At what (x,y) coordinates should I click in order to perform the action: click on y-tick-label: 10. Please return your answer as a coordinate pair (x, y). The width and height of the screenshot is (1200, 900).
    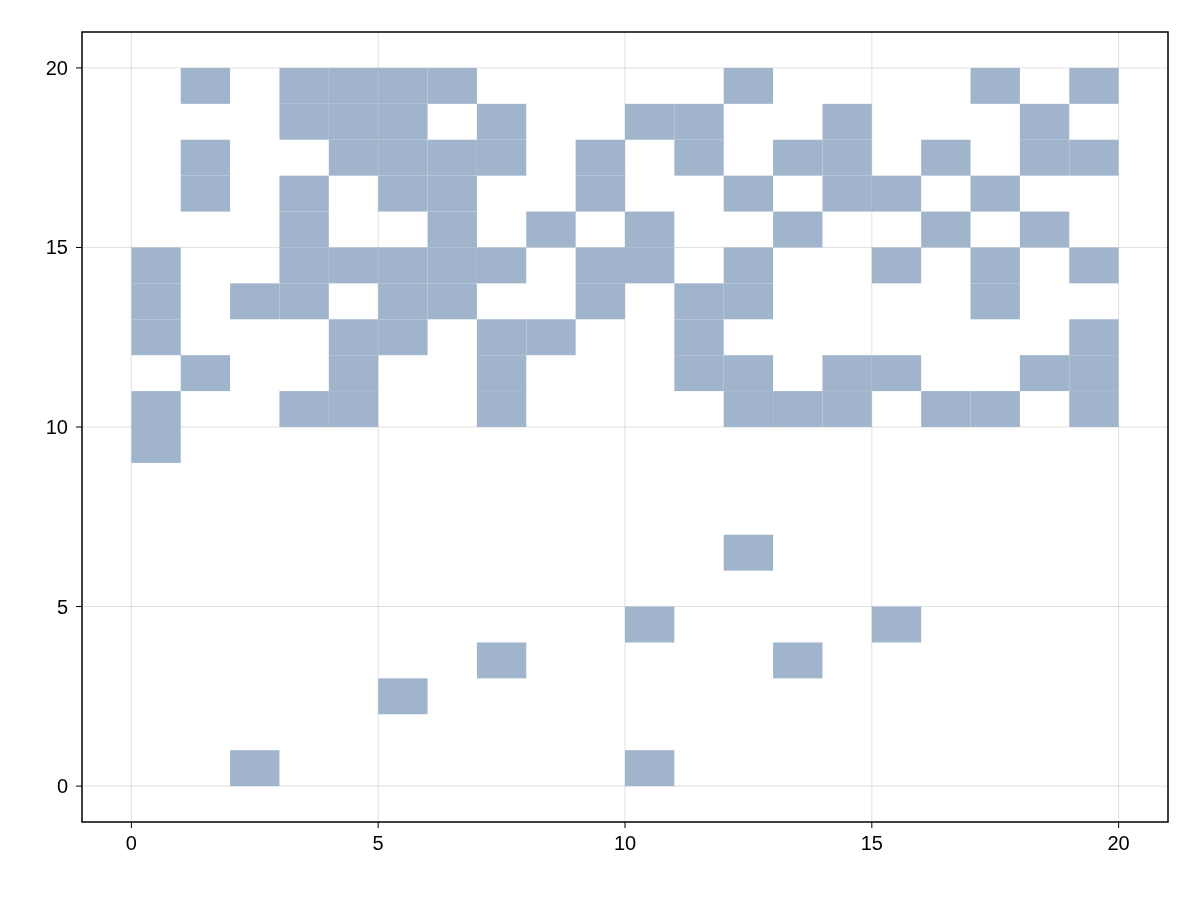
    Looking at the image, I should click on (56, 427).